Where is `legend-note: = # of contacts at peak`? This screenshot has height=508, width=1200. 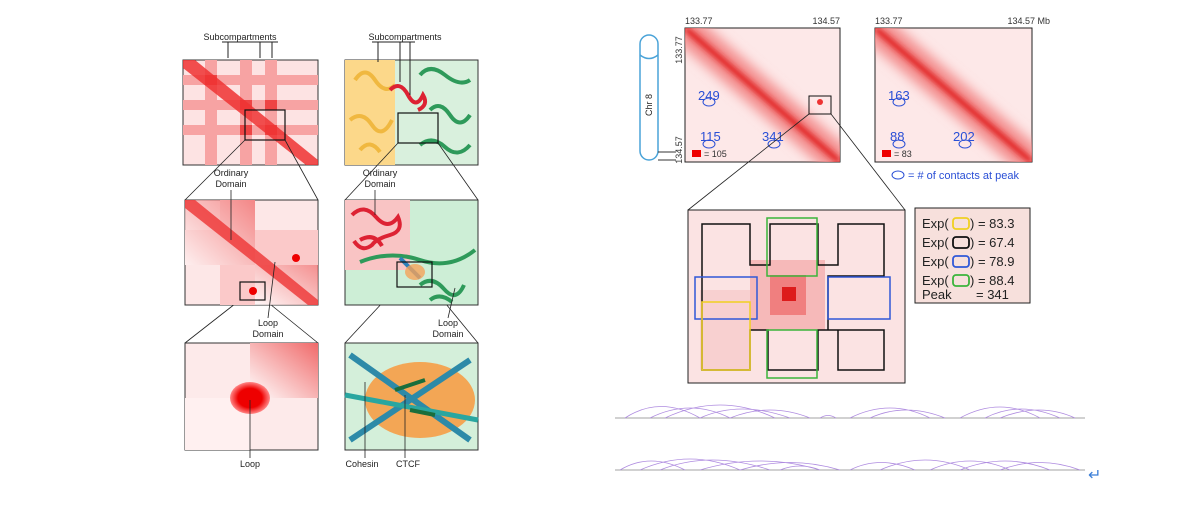
legend-note: = # of contacts at peak is located at coordinates (963, 176).